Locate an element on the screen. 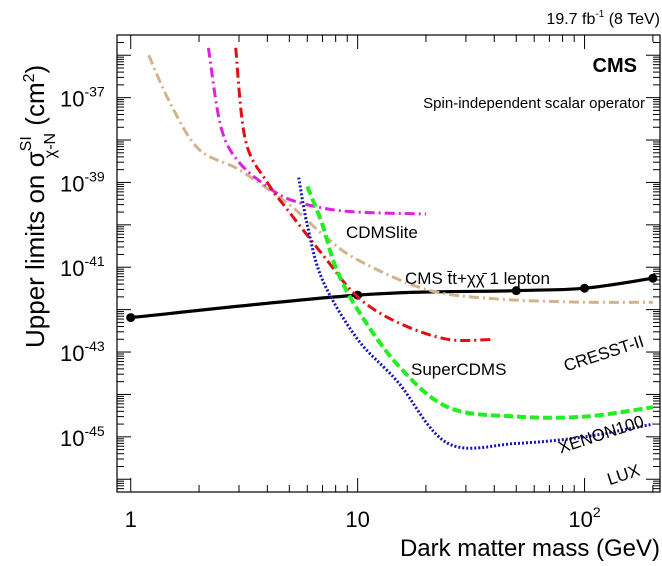 Image resolution: width=662 pixels, height=566 pixels. x-tick-label: 102 is located at coordinates (584, 518).